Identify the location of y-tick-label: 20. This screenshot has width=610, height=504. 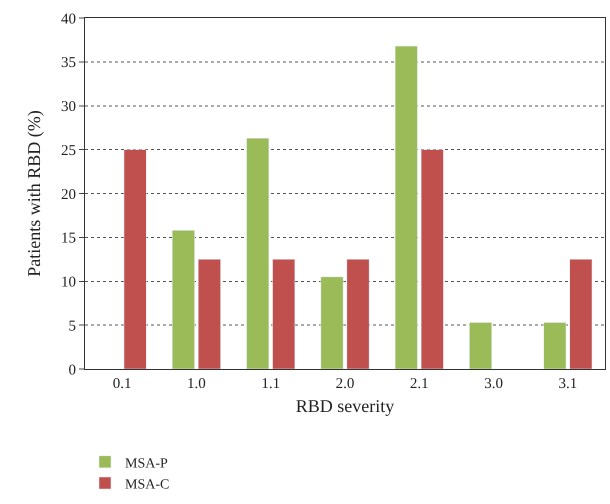
(68, 194).